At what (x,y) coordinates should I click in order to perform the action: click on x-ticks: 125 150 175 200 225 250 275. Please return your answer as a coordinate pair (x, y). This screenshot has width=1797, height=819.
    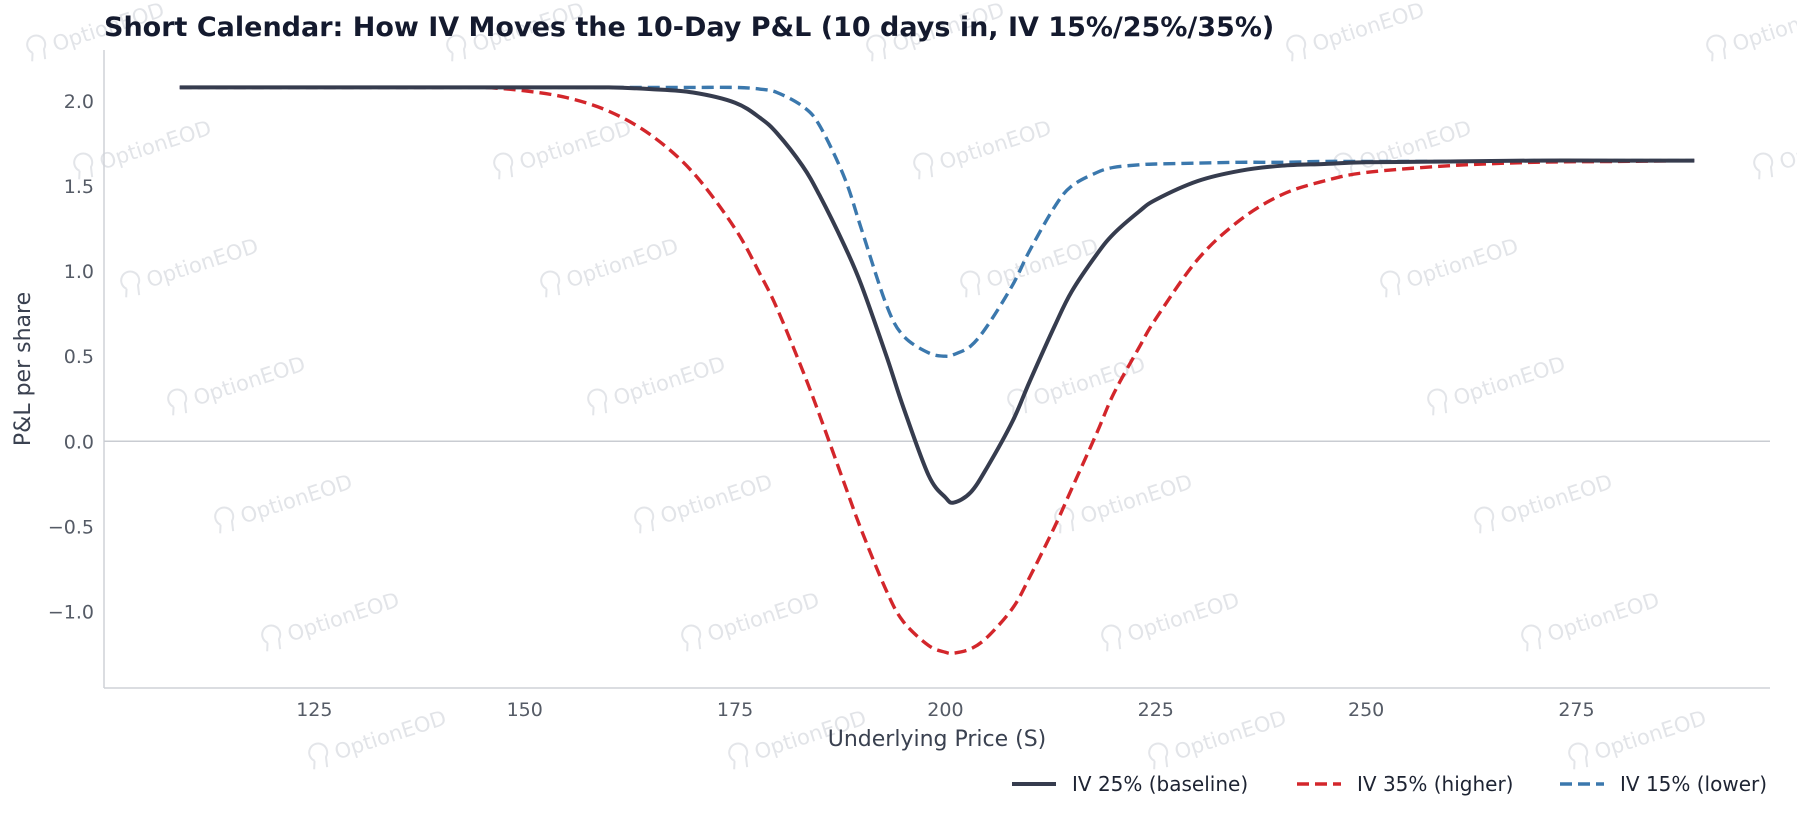
    Looking at the image, I should click on (945, 710).